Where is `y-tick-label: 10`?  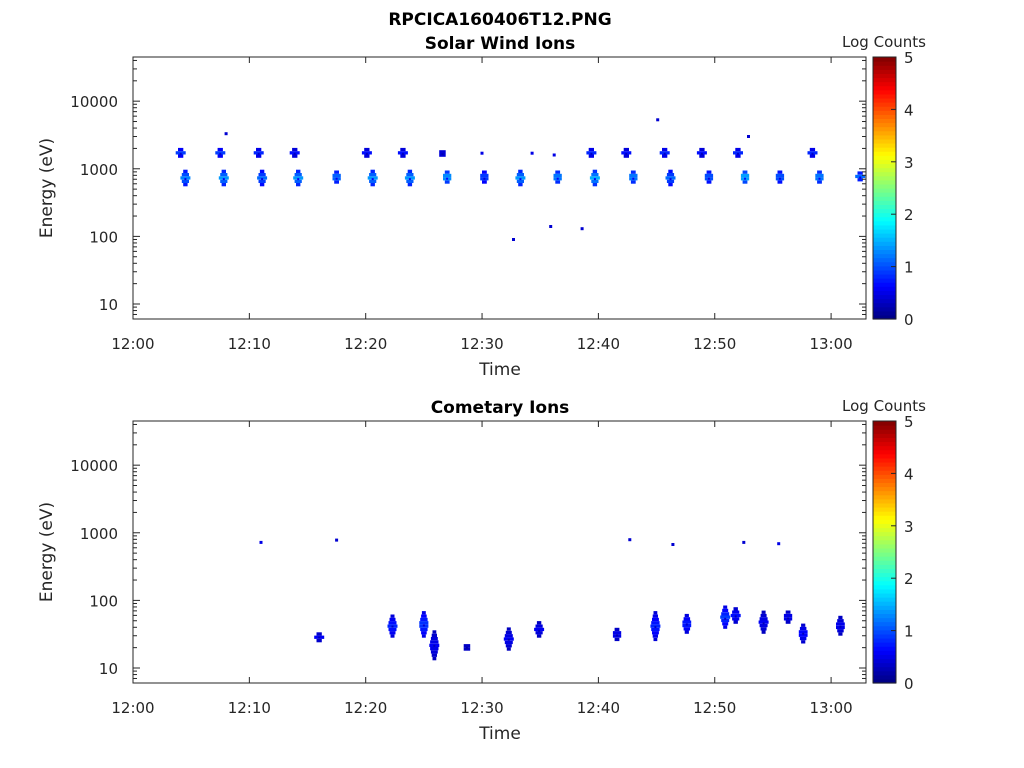 y-tick-label: 10 is located at coordinates (108, 669).